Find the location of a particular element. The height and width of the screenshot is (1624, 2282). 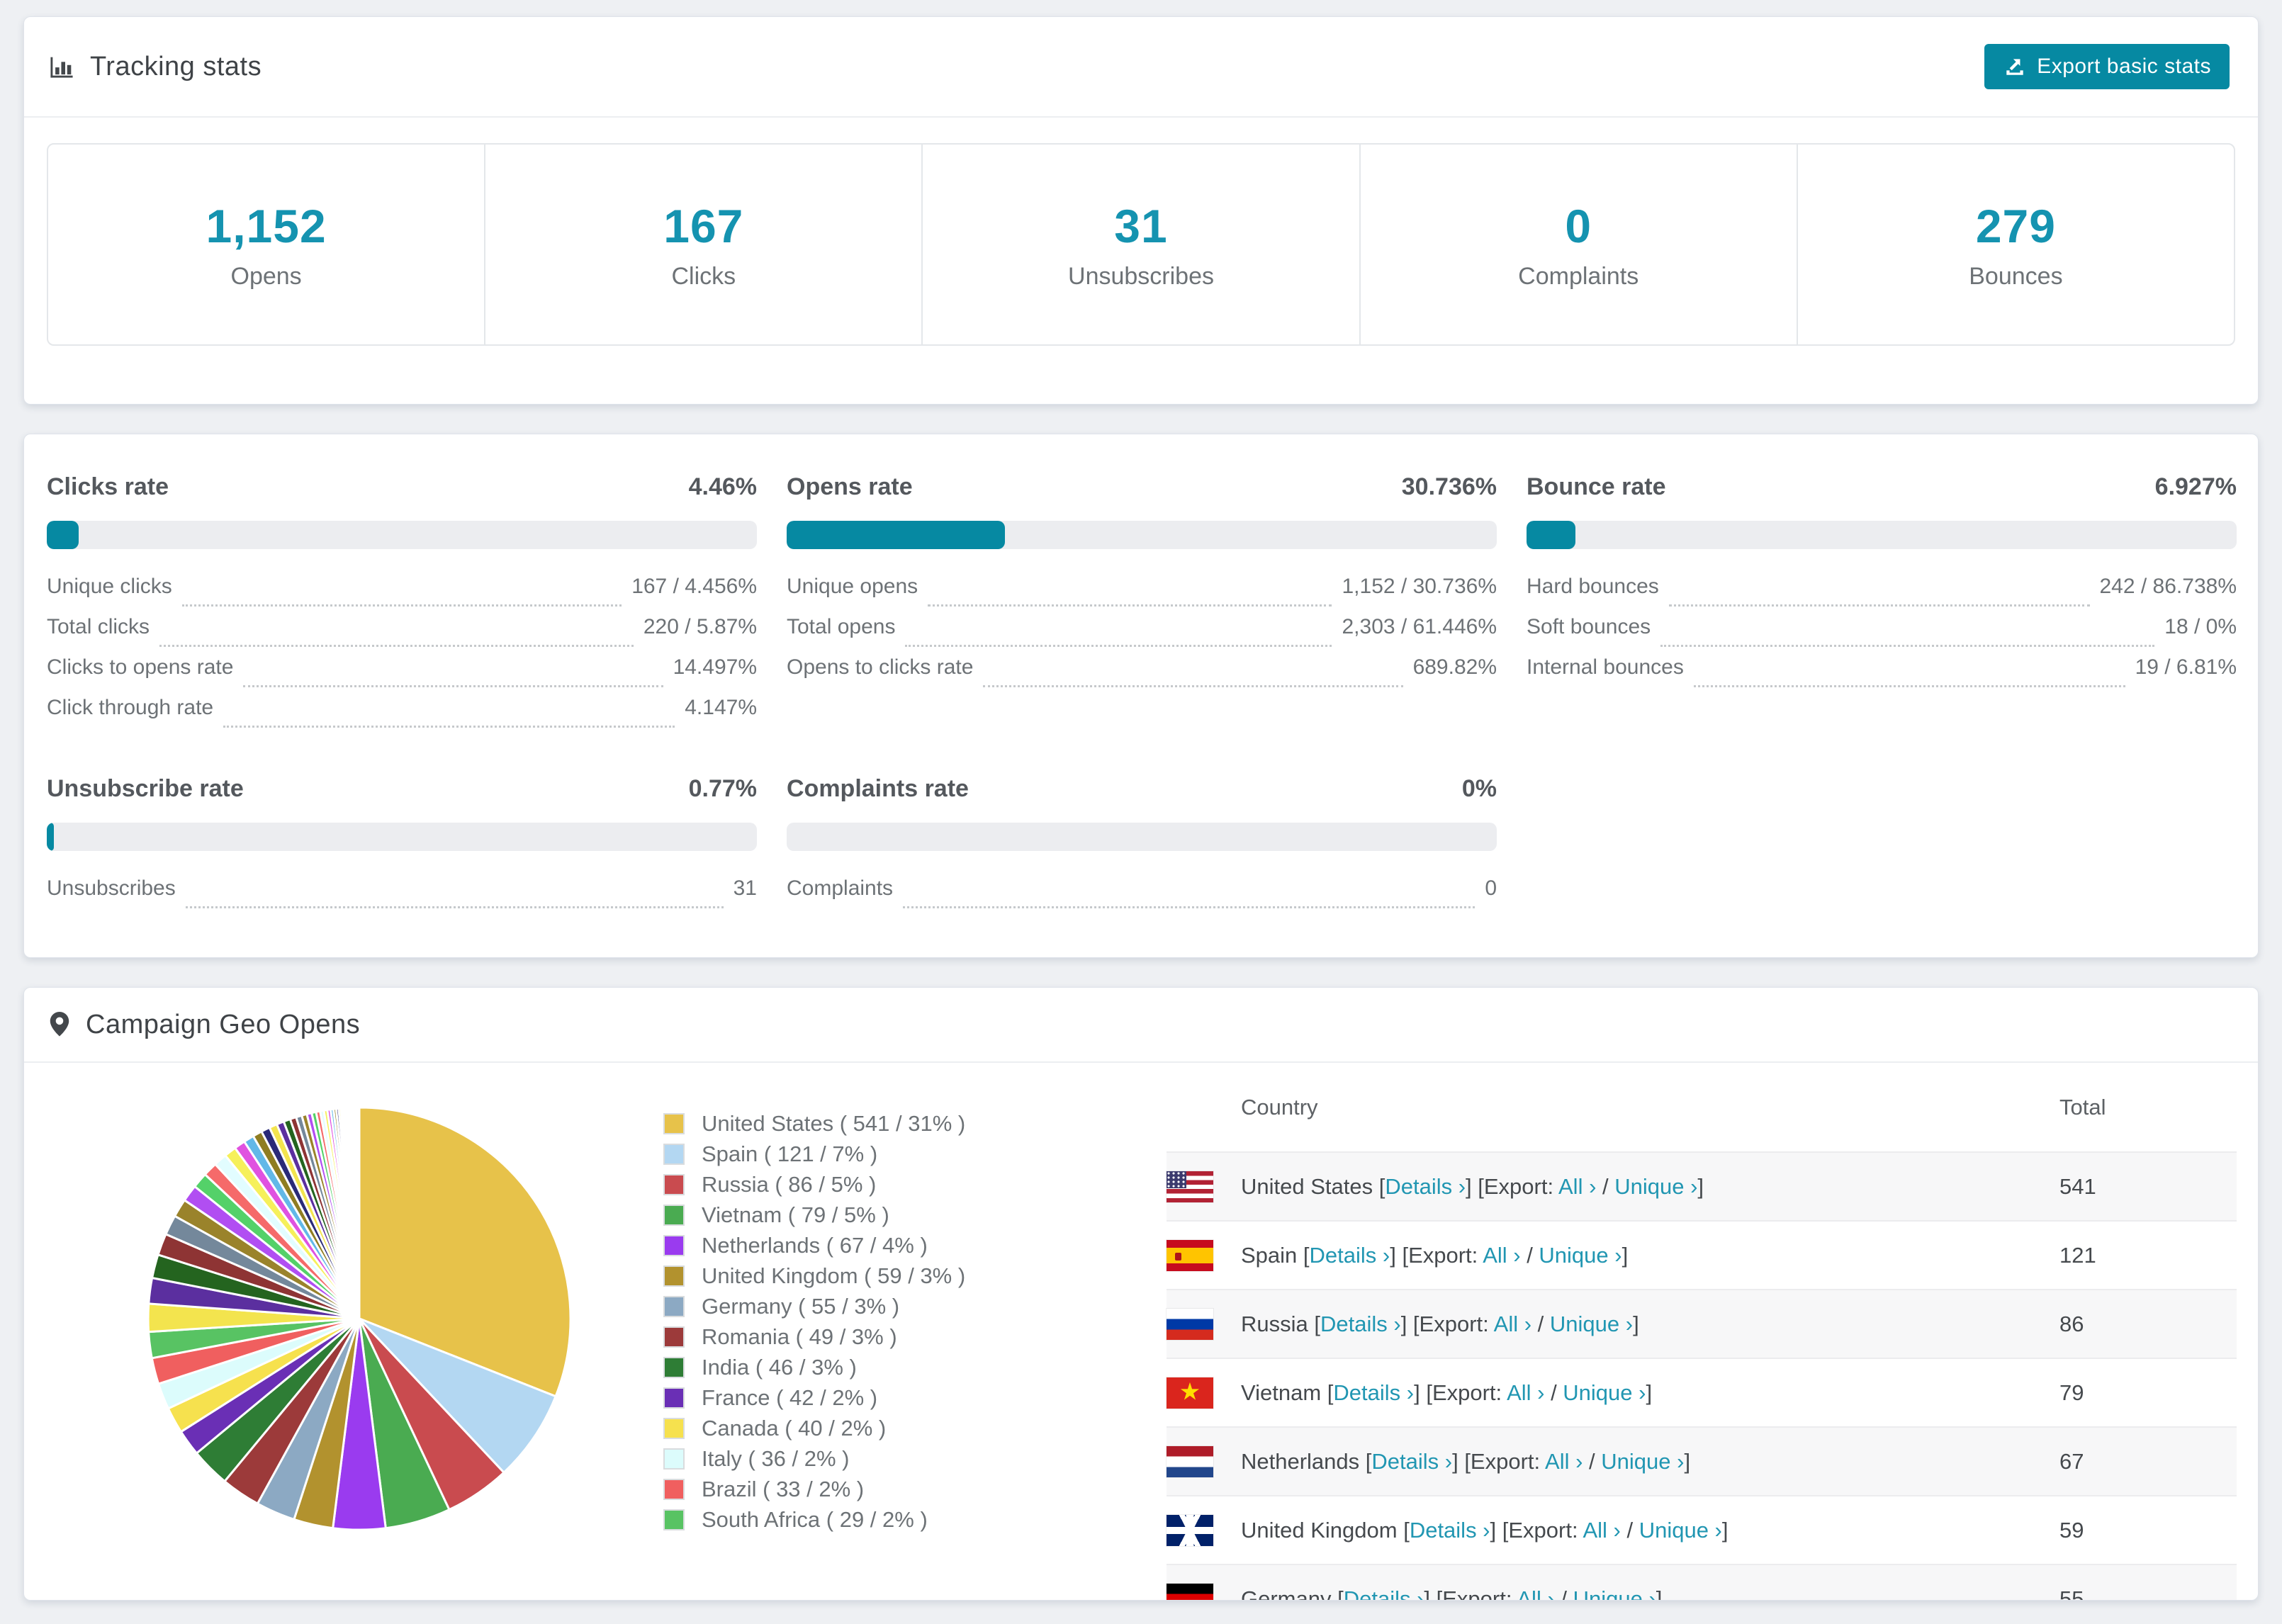

rate-detail-label: Clicks to opens rate is located at coordinates (141, 667).